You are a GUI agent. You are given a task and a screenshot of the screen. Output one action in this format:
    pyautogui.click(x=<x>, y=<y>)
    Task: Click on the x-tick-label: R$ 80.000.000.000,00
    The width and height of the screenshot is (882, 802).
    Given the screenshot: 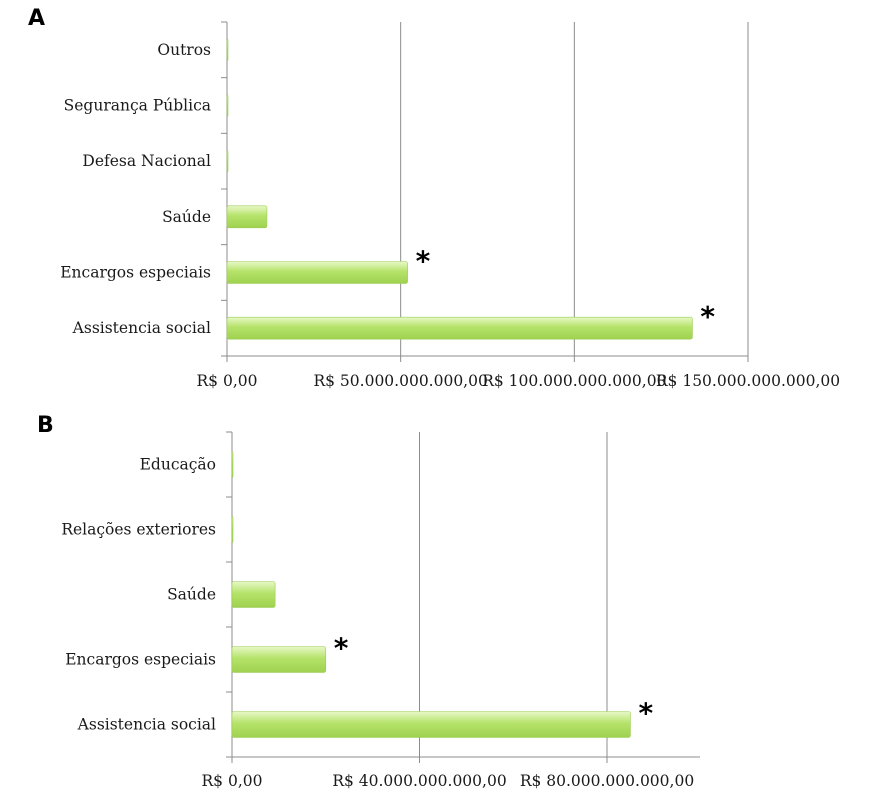 What is the action you would take?
    pyautogui.click(x=607, y=781)
    